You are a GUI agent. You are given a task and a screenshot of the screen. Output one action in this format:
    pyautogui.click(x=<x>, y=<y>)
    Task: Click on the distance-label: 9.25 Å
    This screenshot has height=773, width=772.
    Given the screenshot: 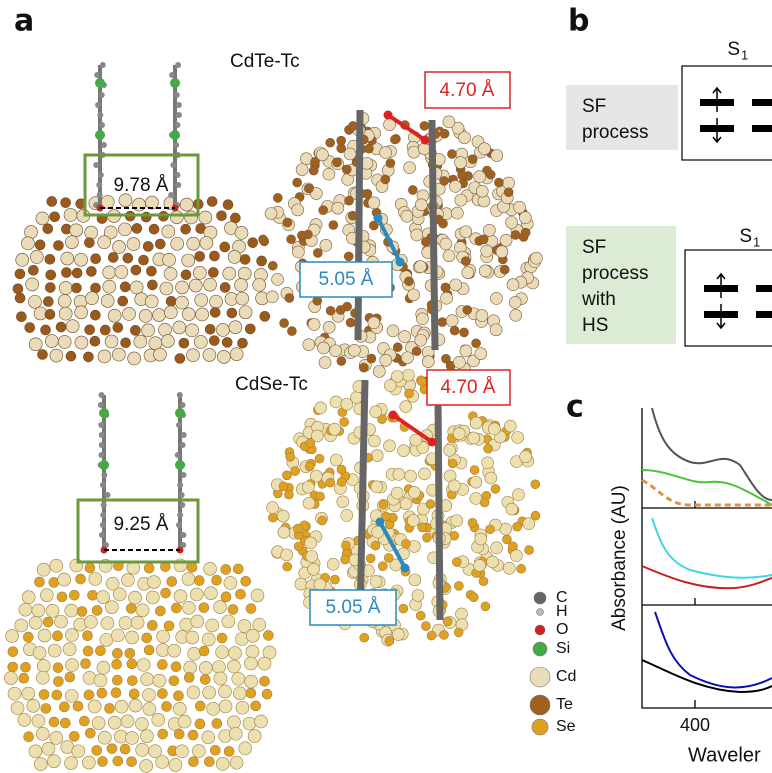 What is the action you would take?
    pyautogui.click(x=141, y=524)
    